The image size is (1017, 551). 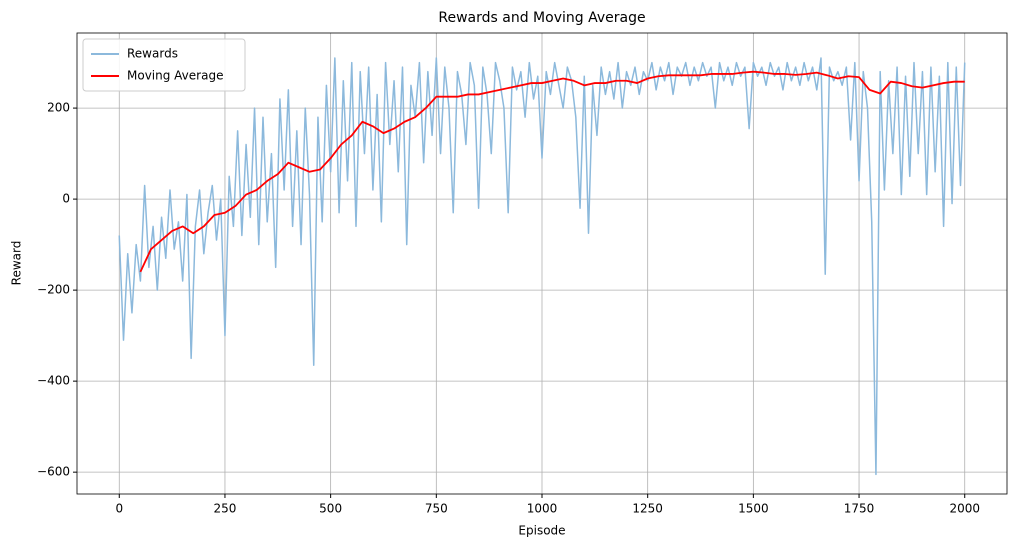 I want to click on legend-label: Rewards, so click(x=152, y=54).